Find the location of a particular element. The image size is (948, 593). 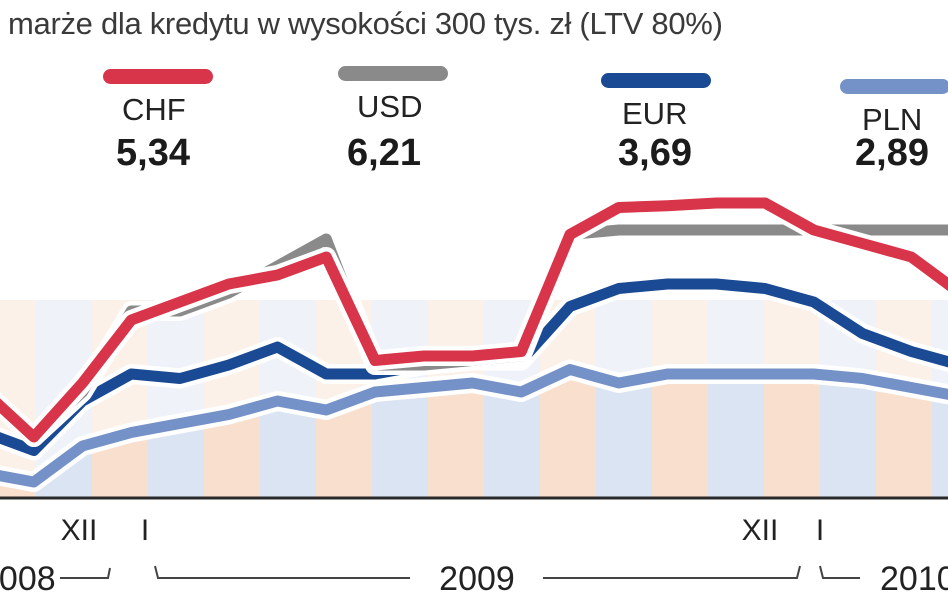

legend-pln-name: PLN is located at coordinates (892, 119).